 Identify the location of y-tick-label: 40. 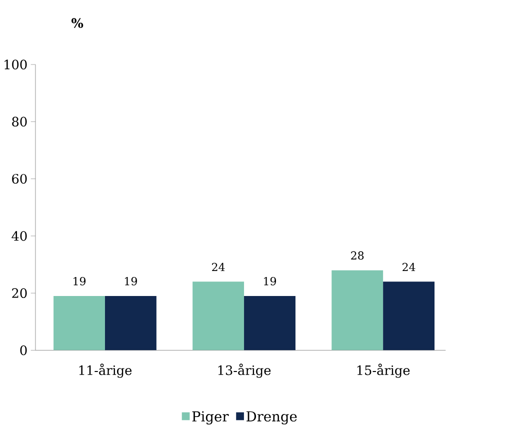
(19, 236).